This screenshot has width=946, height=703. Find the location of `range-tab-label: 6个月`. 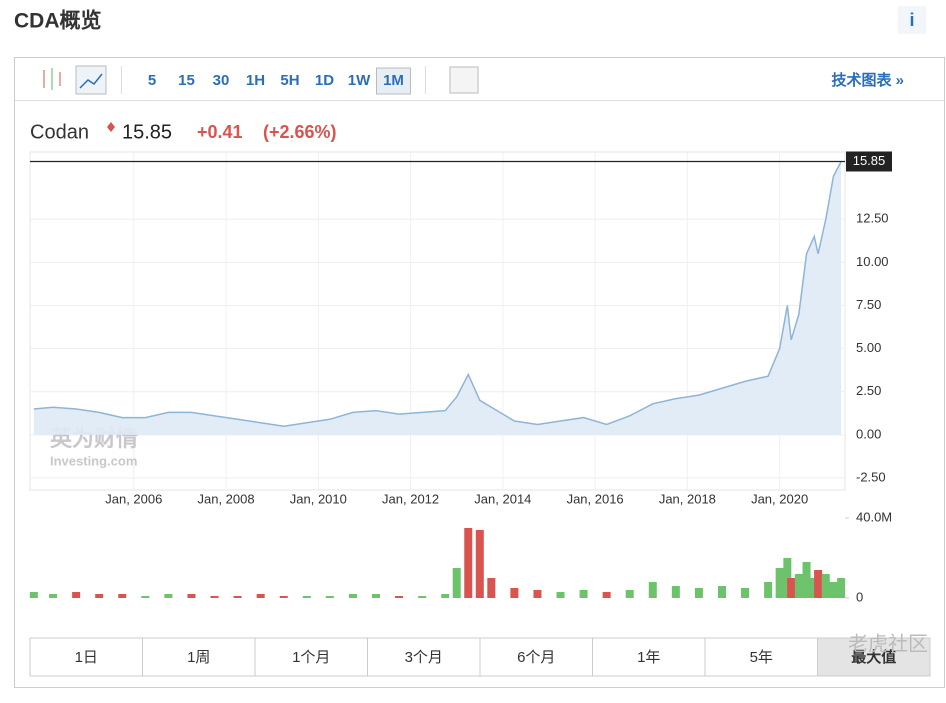

range-tab-label: 6个月 is located at coordinates (536, 657).